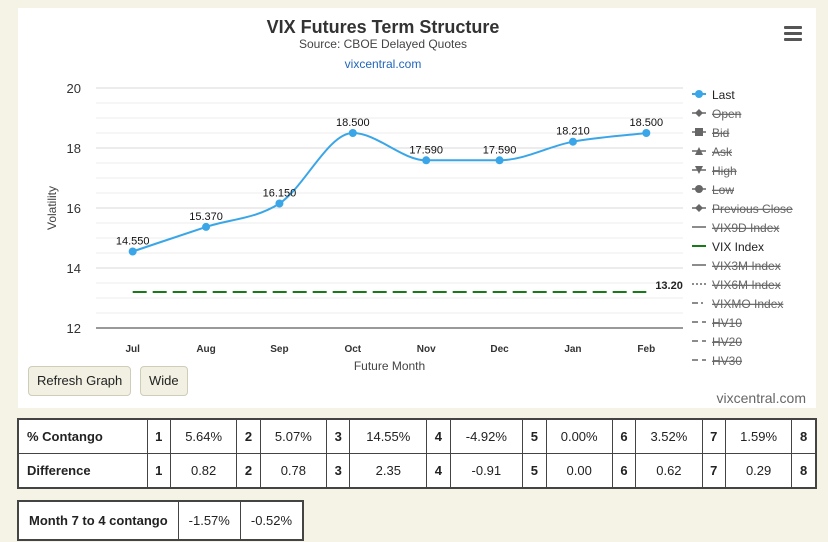 This screenshot has width=828, height=542. What do you see at coordinates (280, 194) in the screenshot?
I see `last-data-label: 16.150` at bounding box center [280, 194].